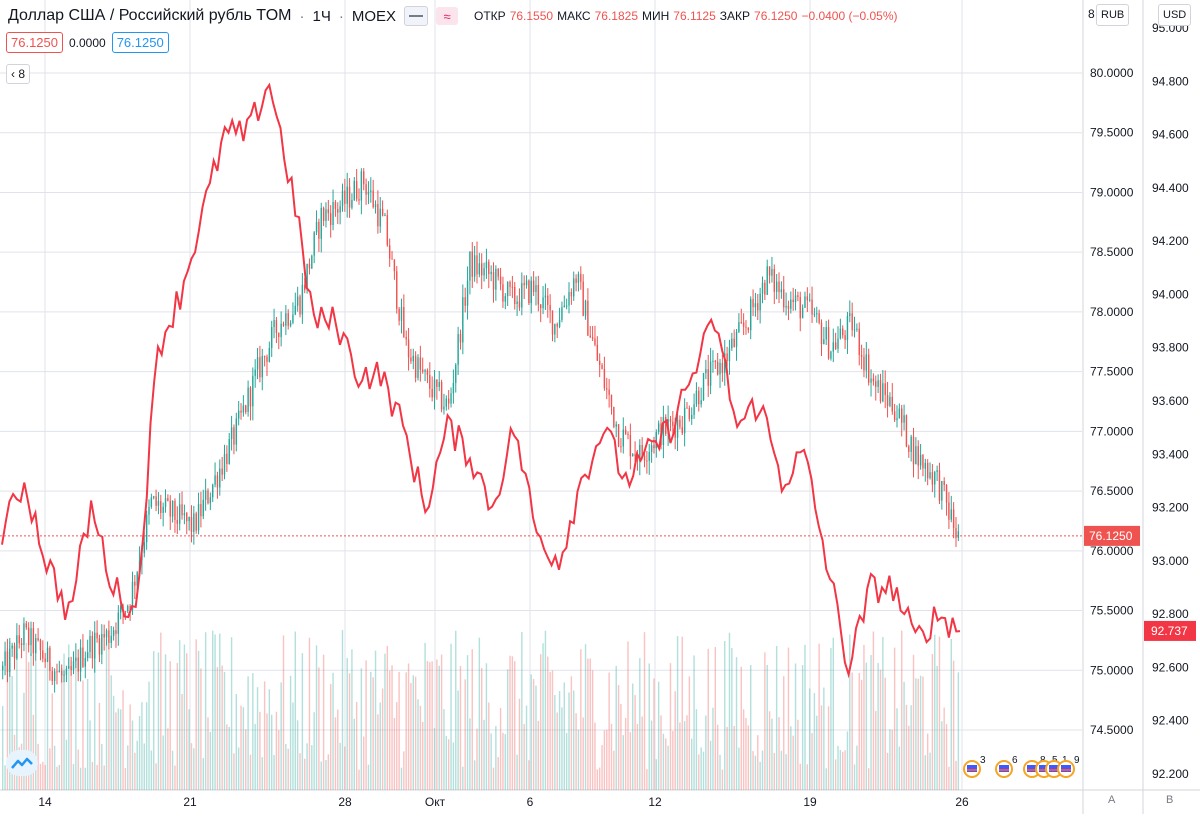 Image resolution: width=1200 pixels, height=819 pixels. I want to click on rub-scale-button: RUB, so click(1113, 15).